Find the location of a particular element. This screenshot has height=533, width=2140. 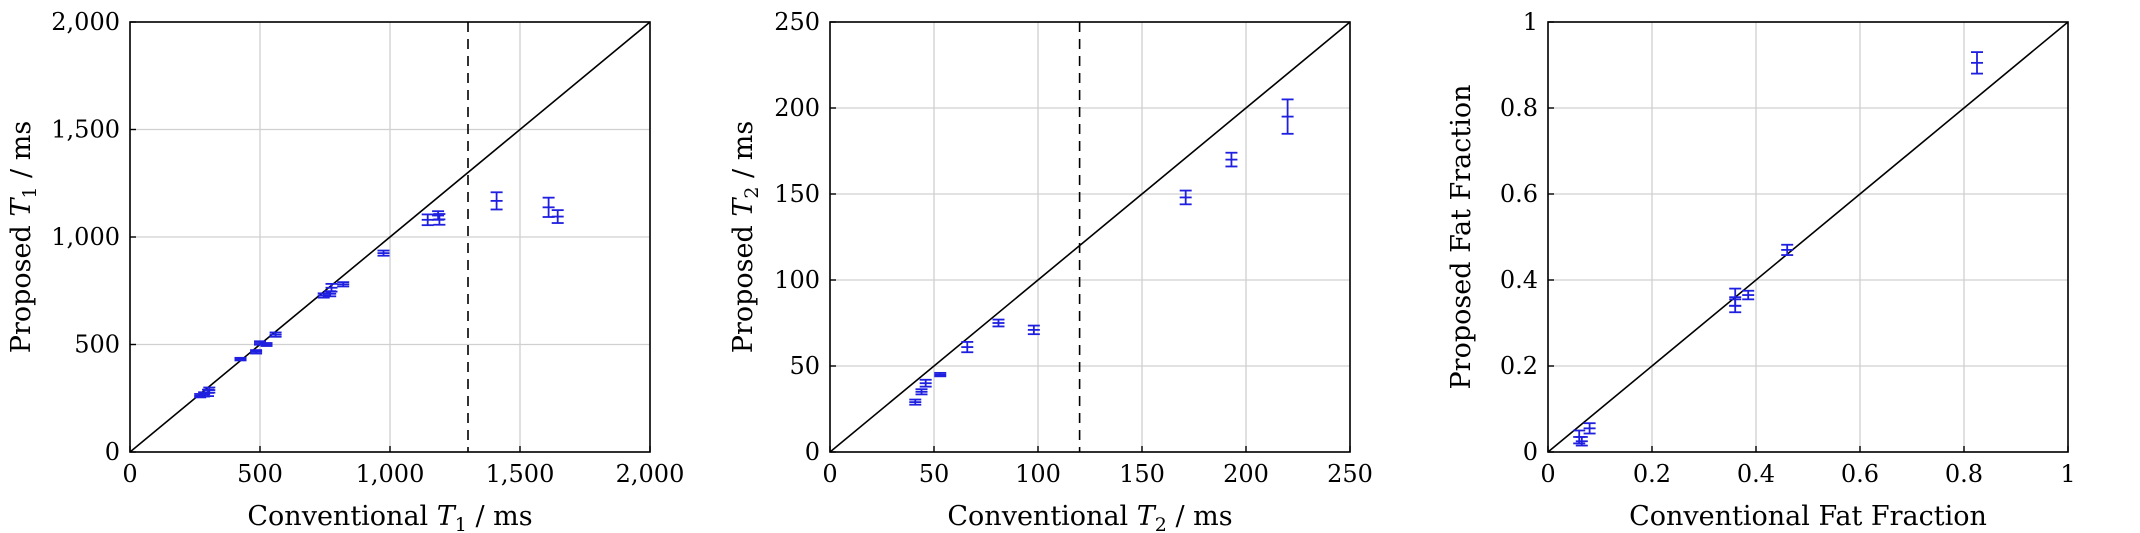

panel-t1-xtick-label-3: 1,500 is located at coordinates (520, 474).